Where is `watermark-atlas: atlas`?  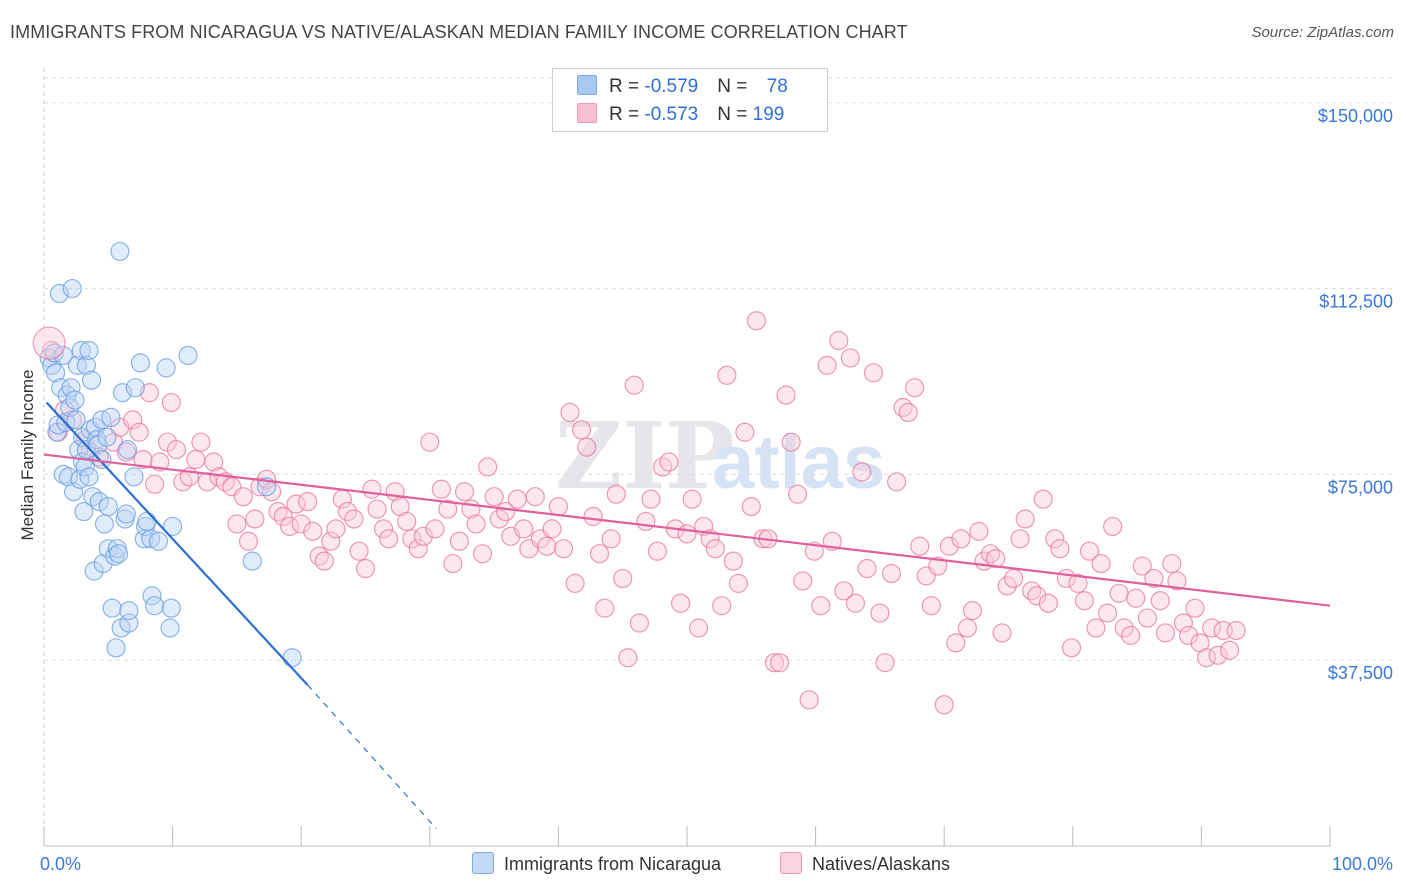 watermark-atlas: atlas is located at coordinates (798, 462).